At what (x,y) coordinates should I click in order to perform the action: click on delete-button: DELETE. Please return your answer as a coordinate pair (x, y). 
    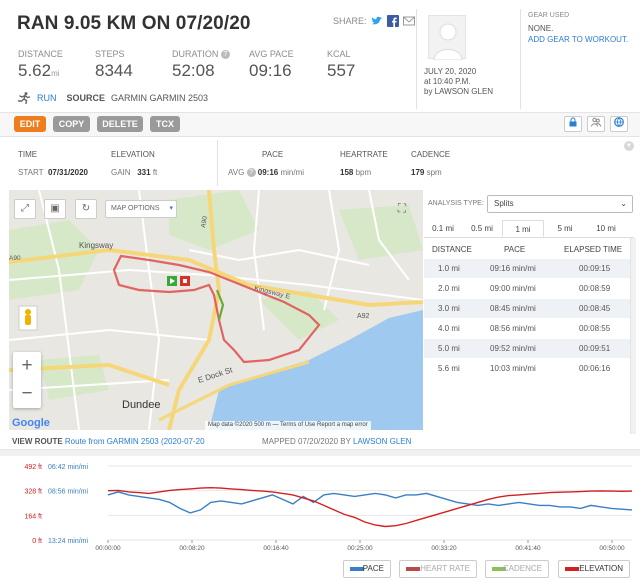
    Looking at the image, I should click on (120, 124).